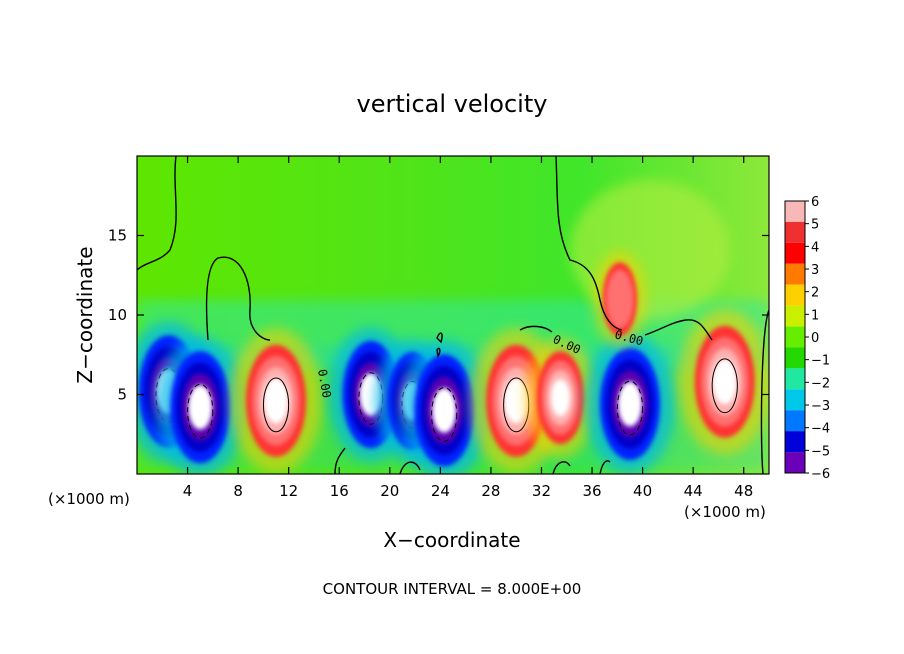 This screenshot has width=904, height=654. What do you see at coordinates (117, 236) in the screenshot?
I see `y-tick-label: 15` at bounding box center [117, 236].